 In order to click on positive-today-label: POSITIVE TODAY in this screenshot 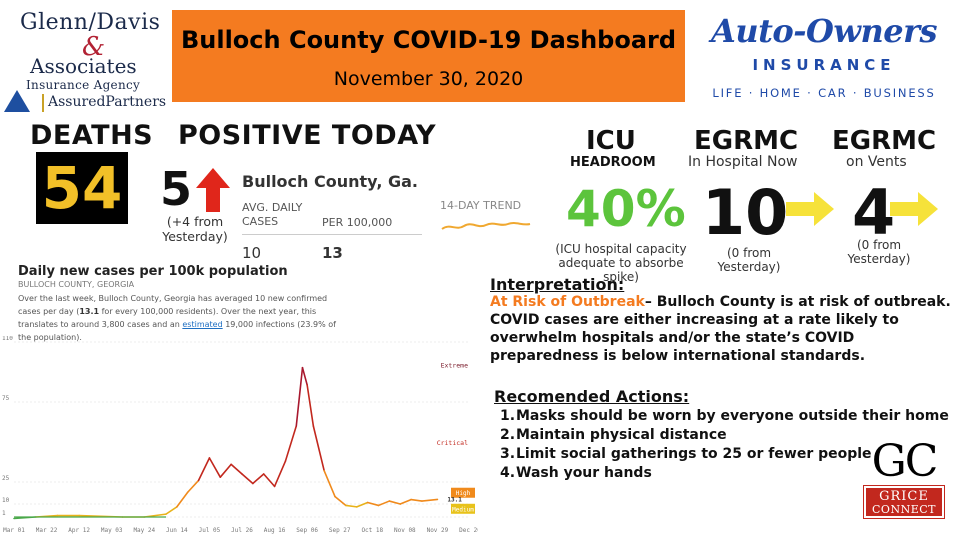, I will do `click(307, 135)`.